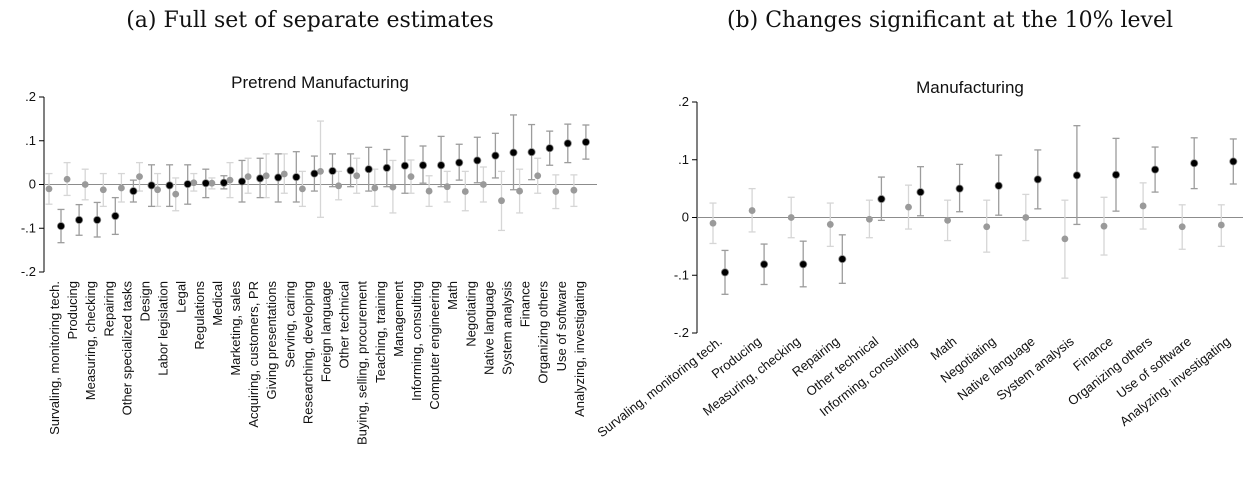 This screenshot has height=481, width=1255. What do you see at coordinates (380, 332) in the screenshot?
I see `x-category-label: Teaching, training` at bounding box center [380, 332].